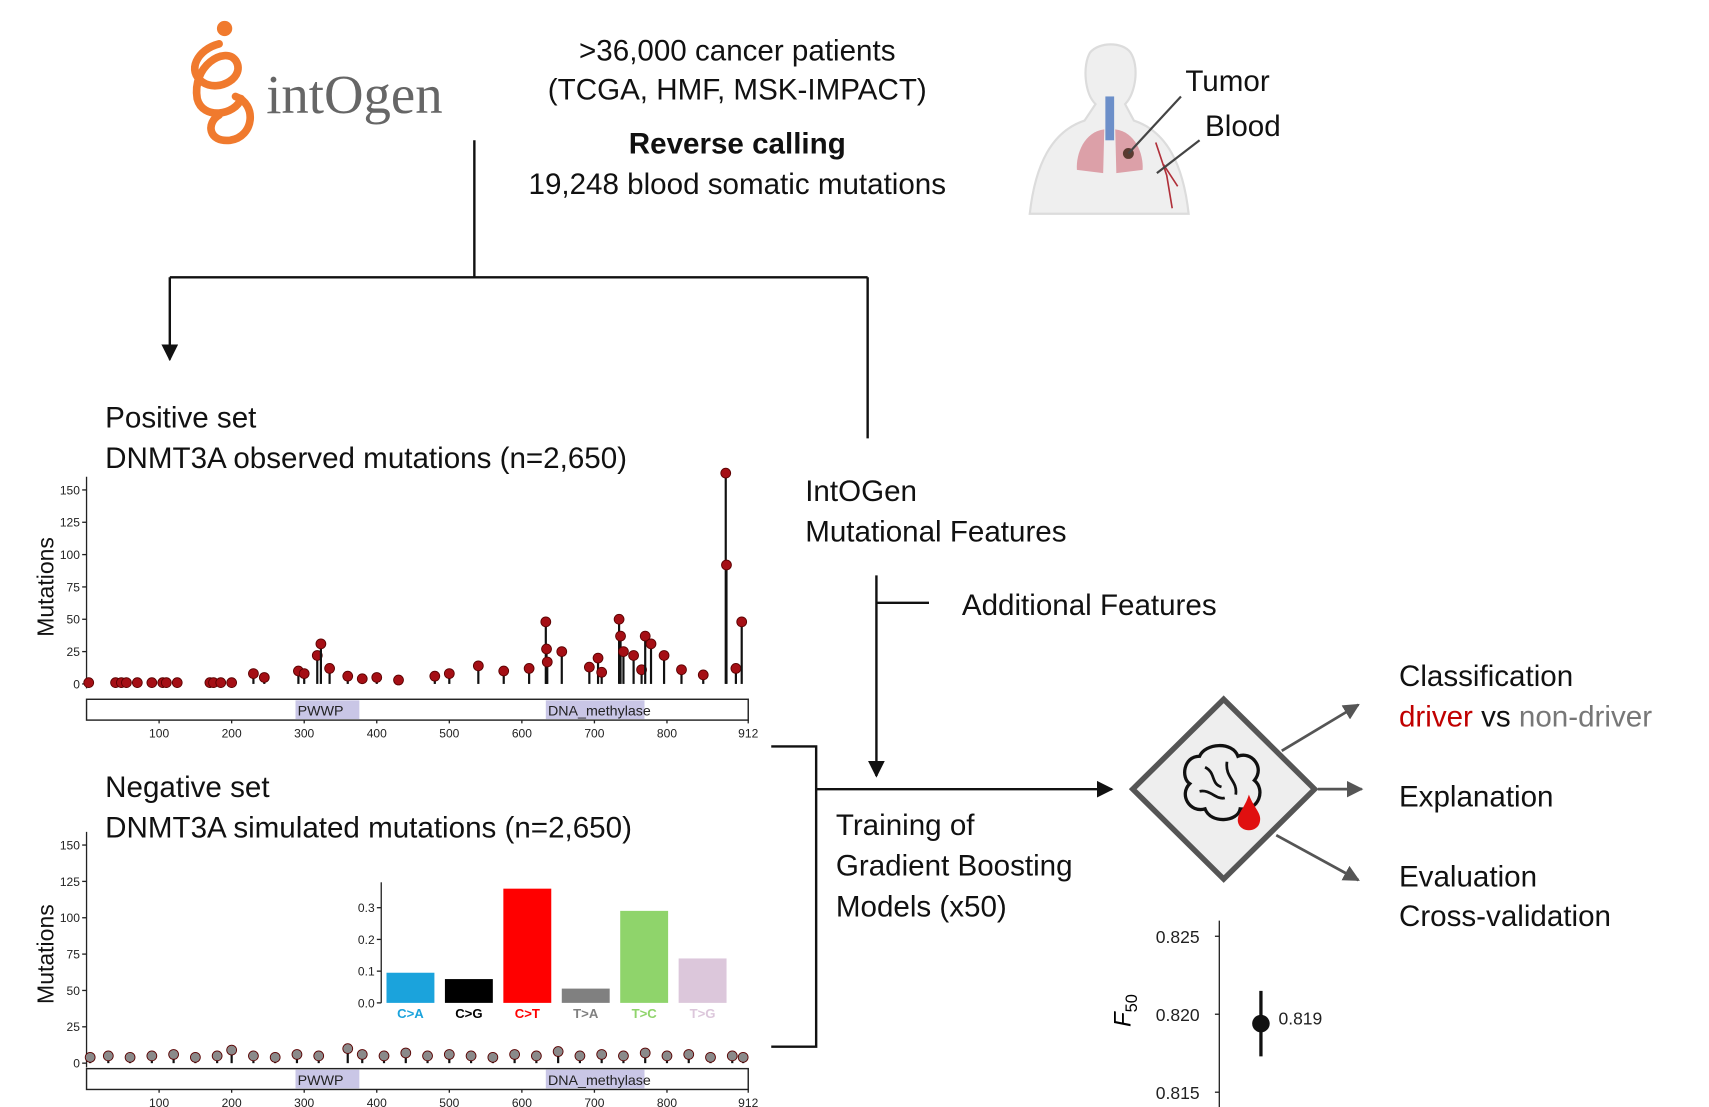 This screenshot has height=1107, width=1709. Describe the element at coordinates (748, 734) in the screenshot. I see `x-tick-label: 912` at that location.